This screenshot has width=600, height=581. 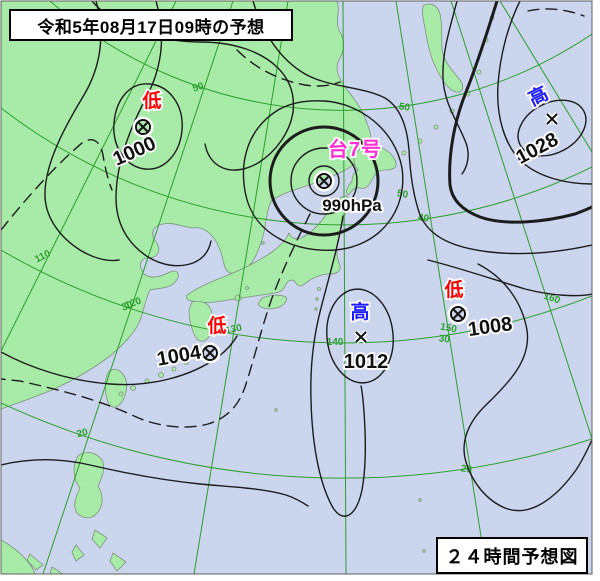 I want to click on bold-isobar-typhoon, so click(x=324, y=181).